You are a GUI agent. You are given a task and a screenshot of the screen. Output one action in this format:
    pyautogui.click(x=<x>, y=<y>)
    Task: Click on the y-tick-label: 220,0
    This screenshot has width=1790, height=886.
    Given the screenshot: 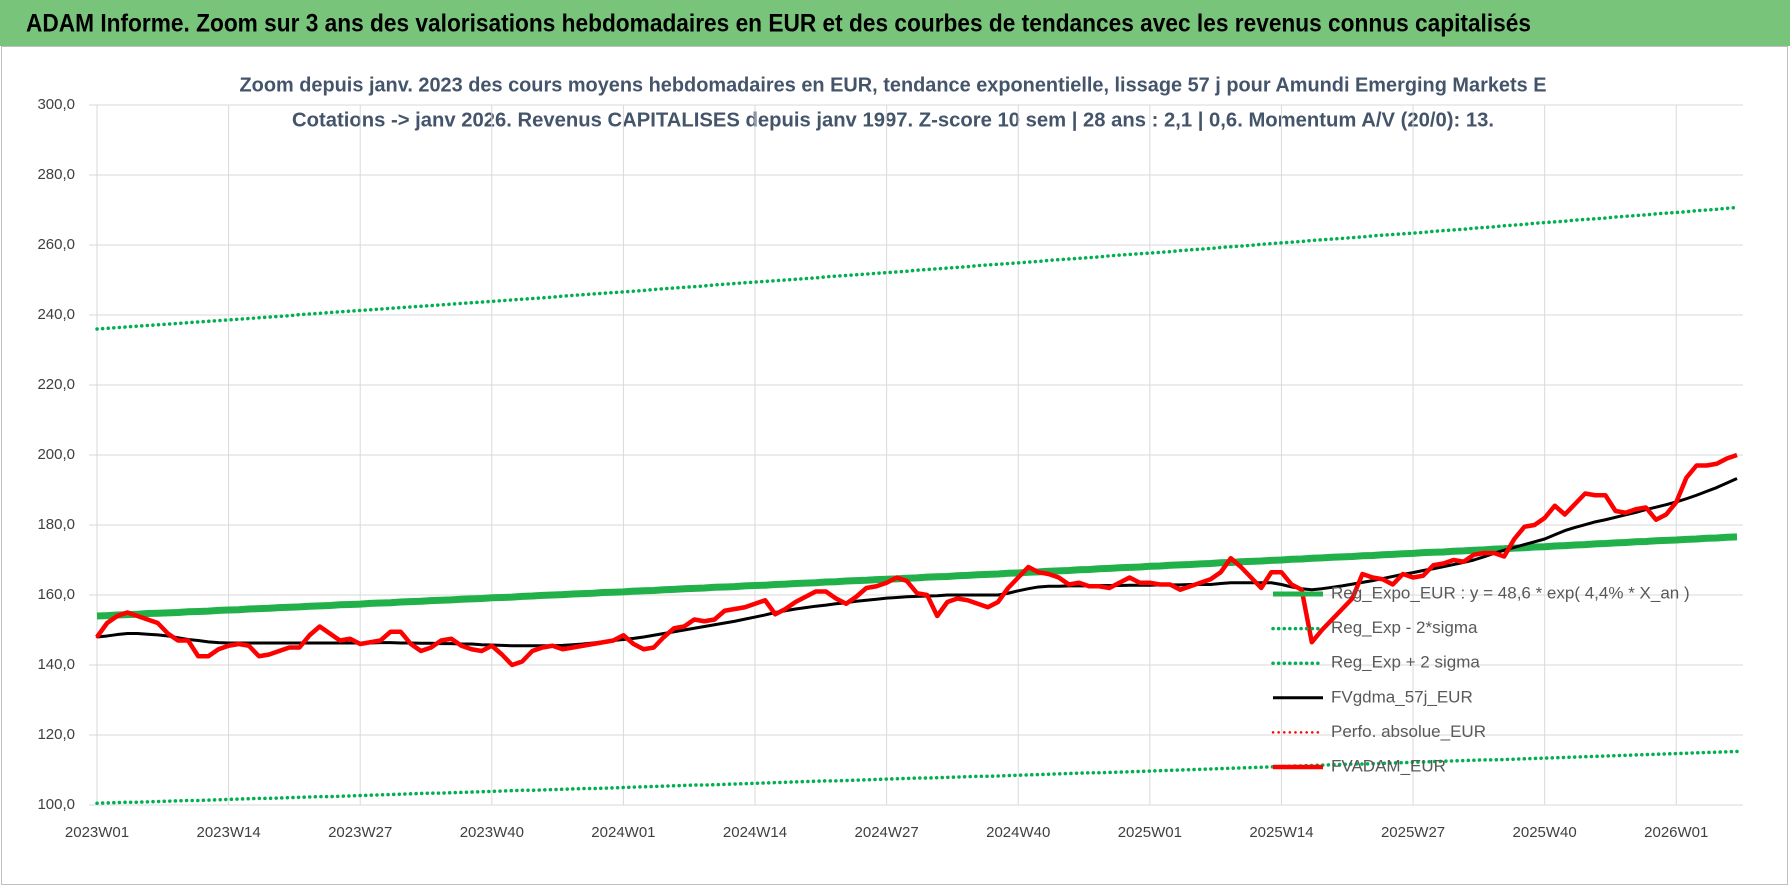 What is the action you would take?
    pyautogui.click(x=56, y=384)
    